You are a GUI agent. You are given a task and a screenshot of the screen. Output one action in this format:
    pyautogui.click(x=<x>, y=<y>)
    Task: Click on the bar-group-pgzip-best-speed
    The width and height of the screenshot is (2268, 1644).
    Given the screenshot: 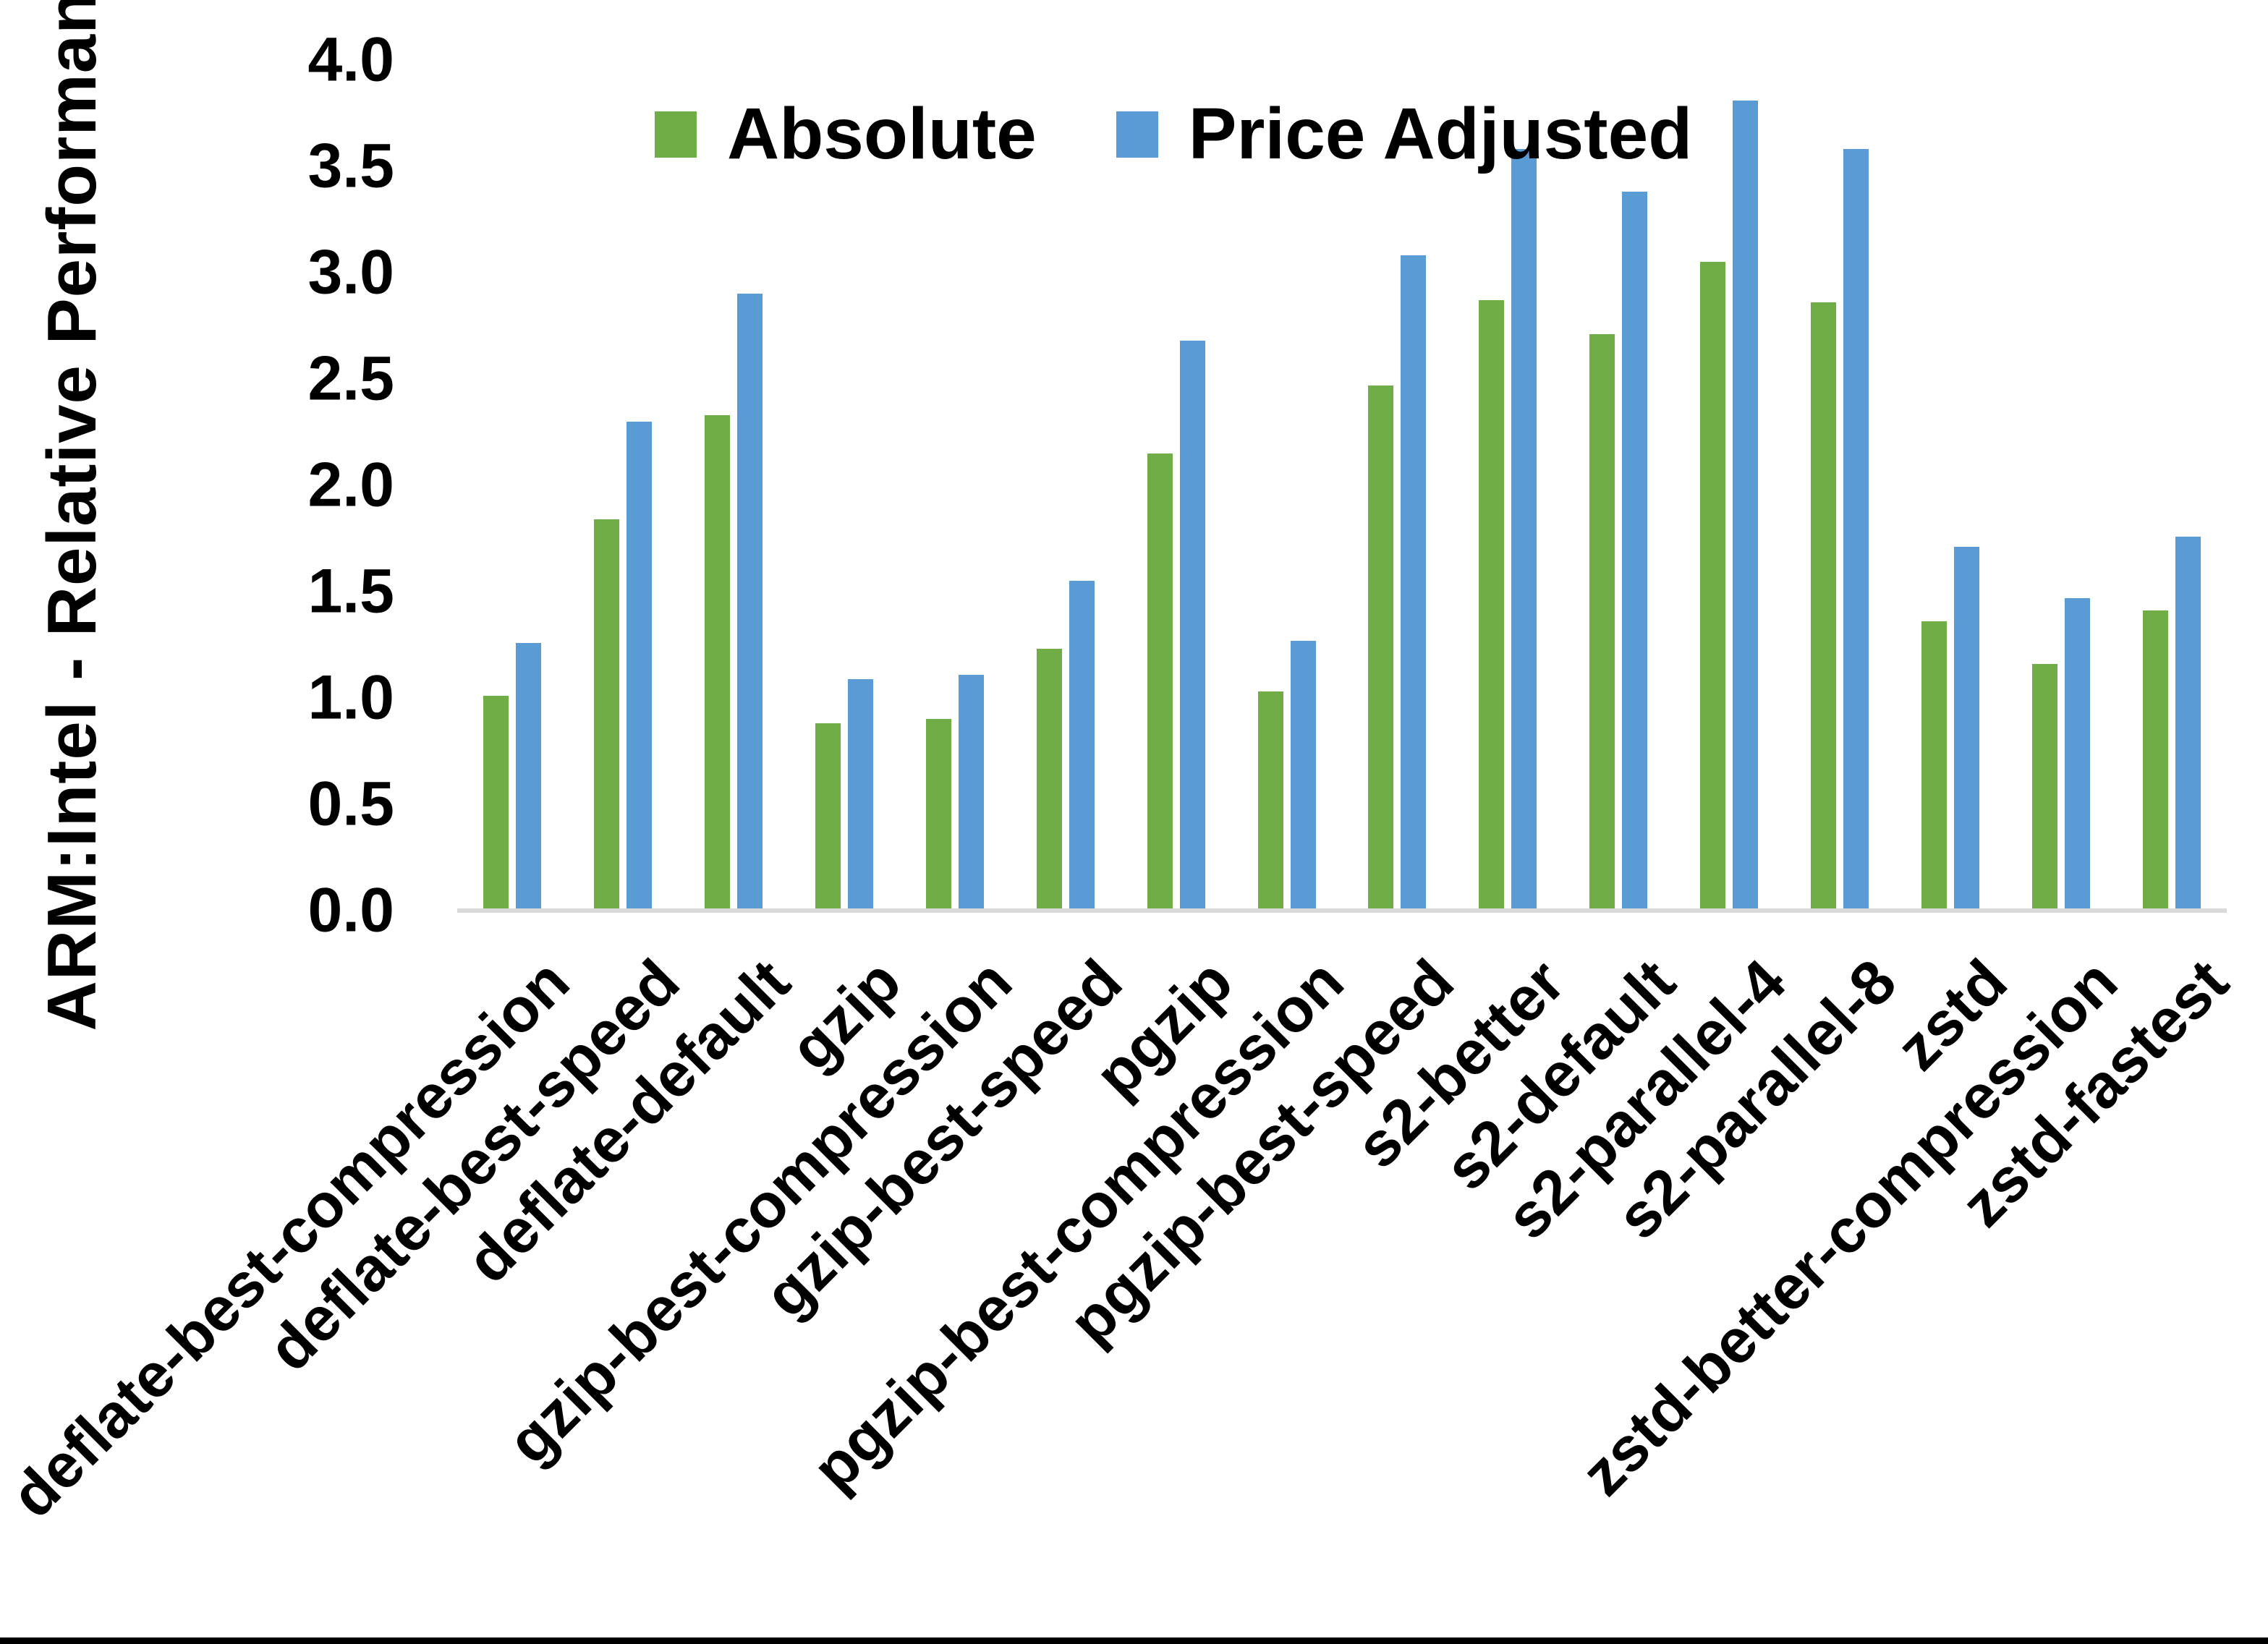 What is the action you would take?
    pyautogui.click(x=1397, y=486)
    